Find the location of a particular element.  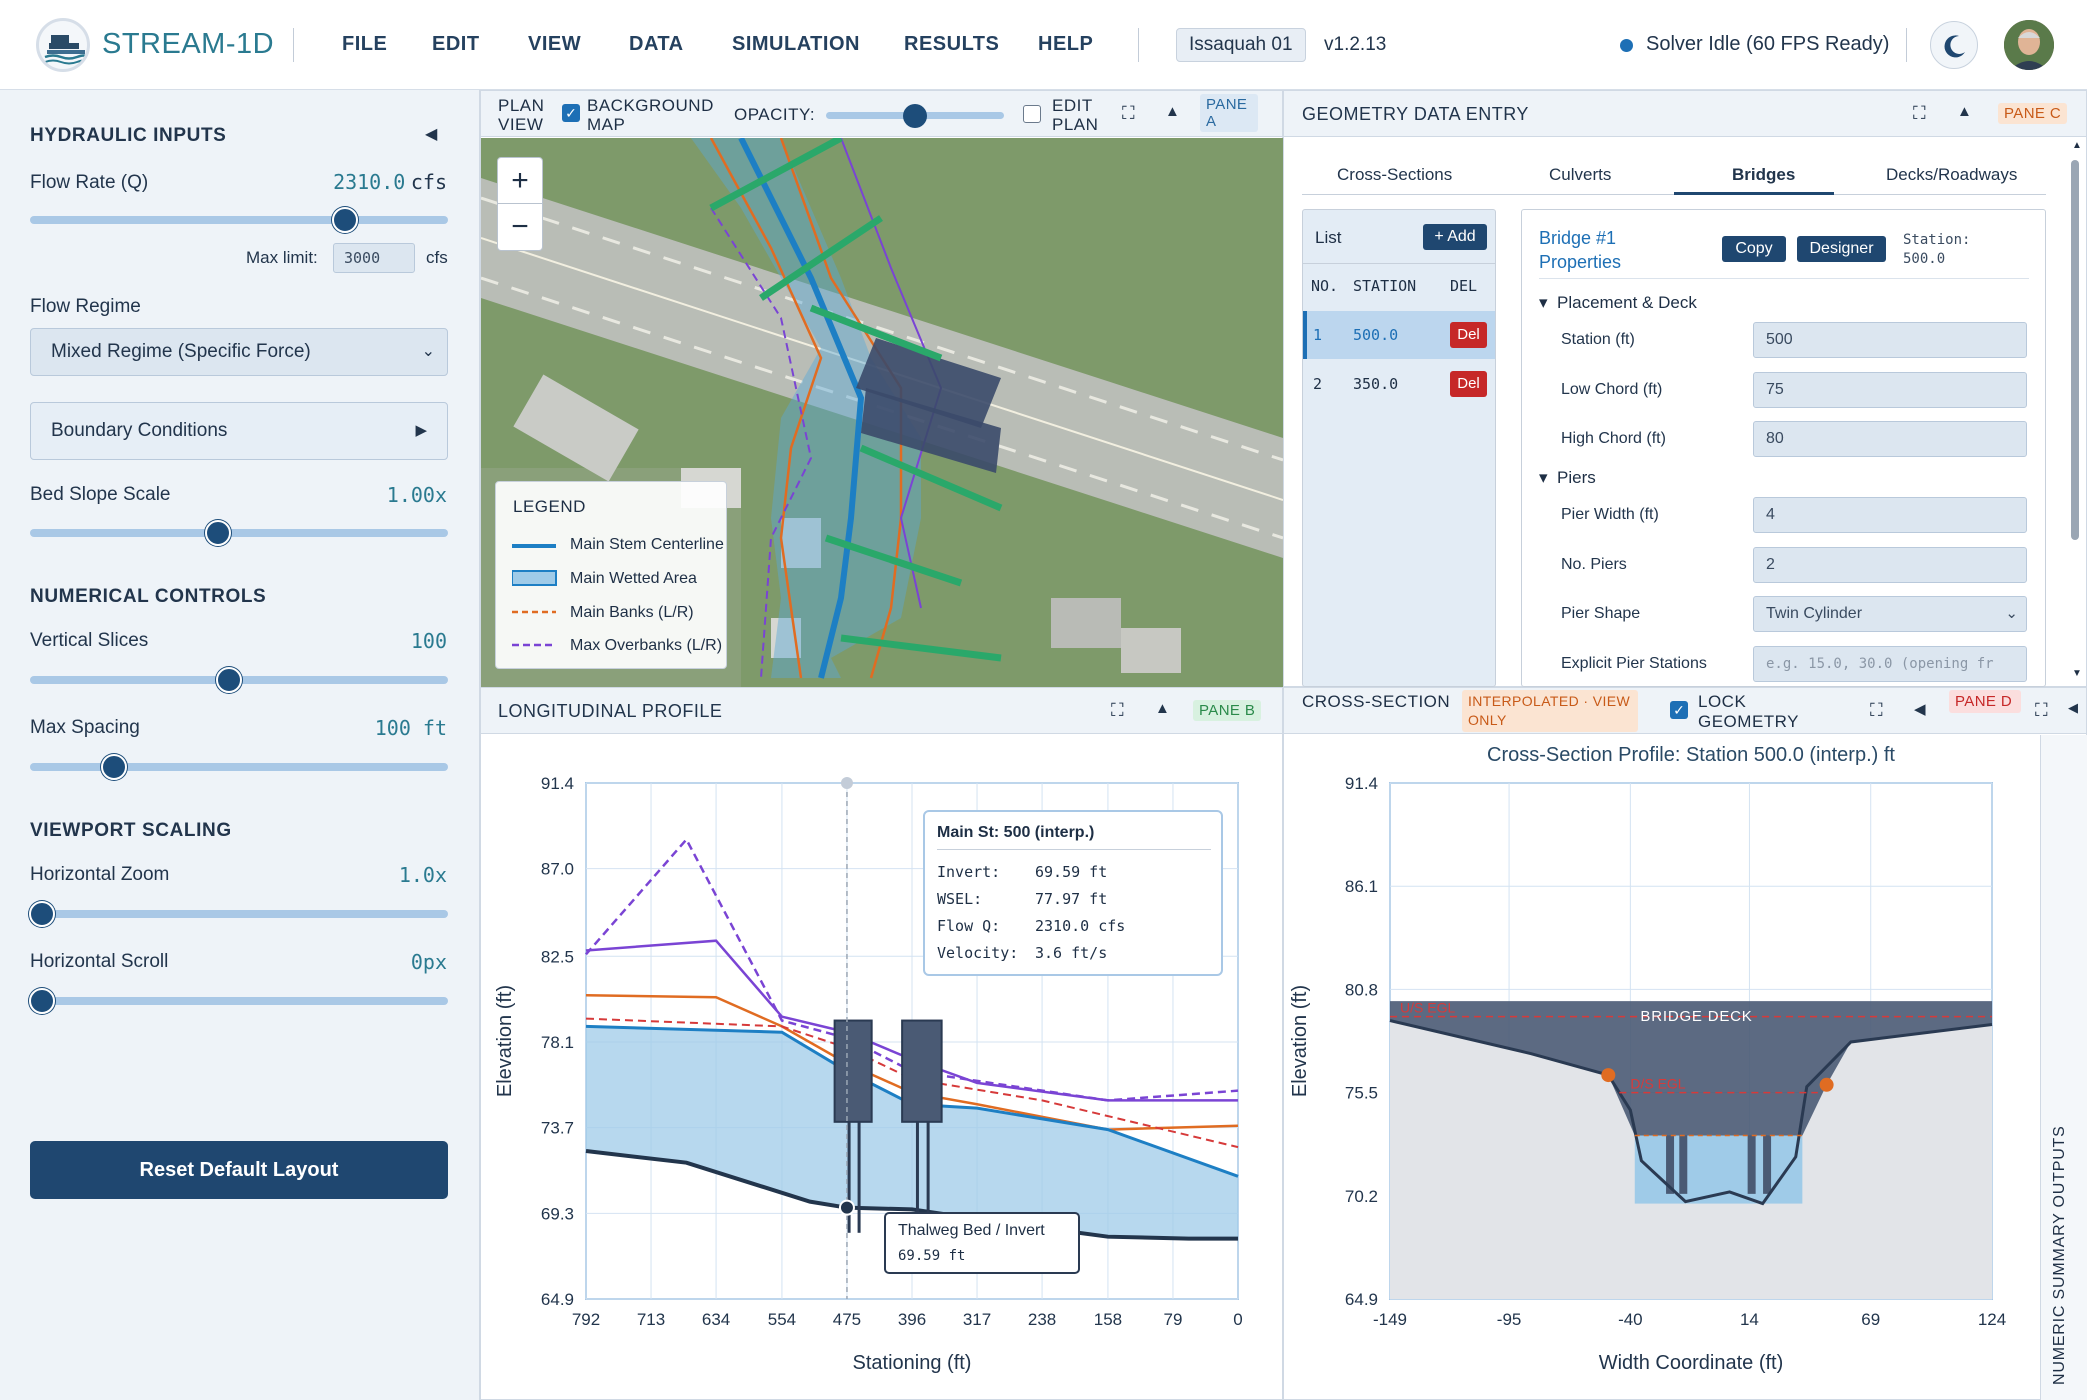

flow-rate-slider is located at coordinates (239, 220).